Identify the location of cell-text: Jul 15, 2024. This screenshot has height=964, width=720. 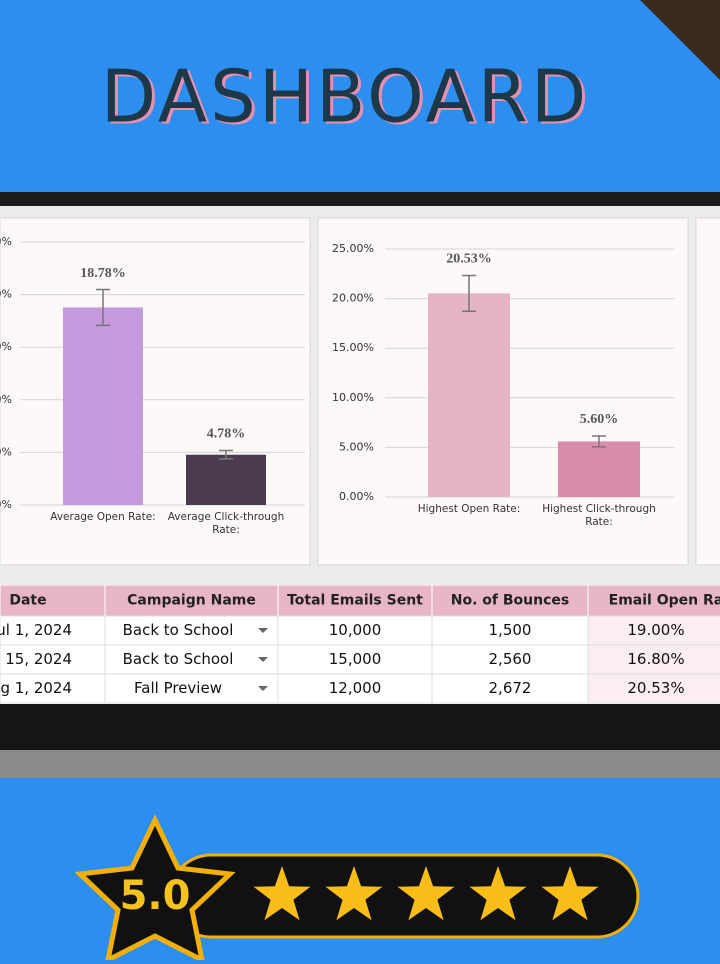
(36, 659).